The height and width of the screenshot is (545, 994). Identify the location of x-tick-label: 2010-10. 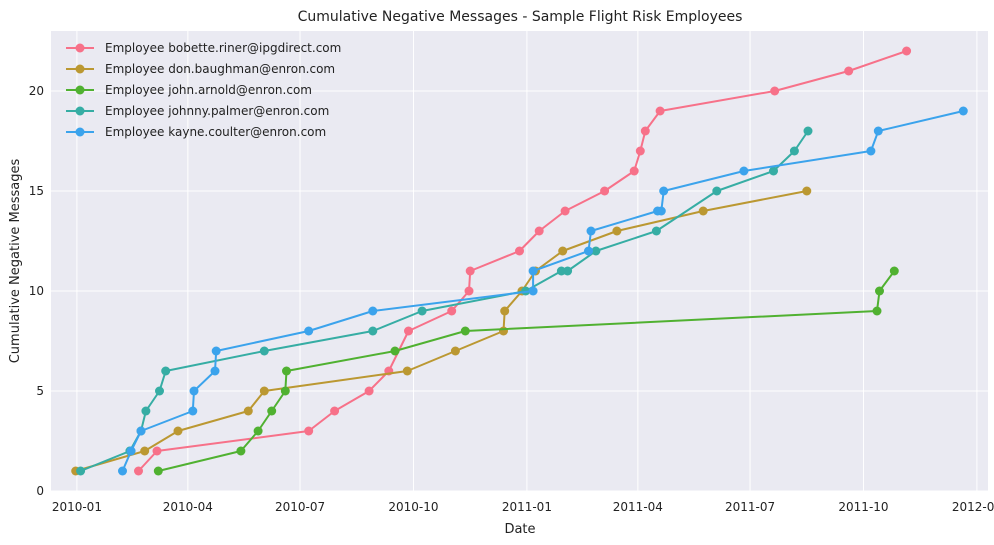
(413, 507).